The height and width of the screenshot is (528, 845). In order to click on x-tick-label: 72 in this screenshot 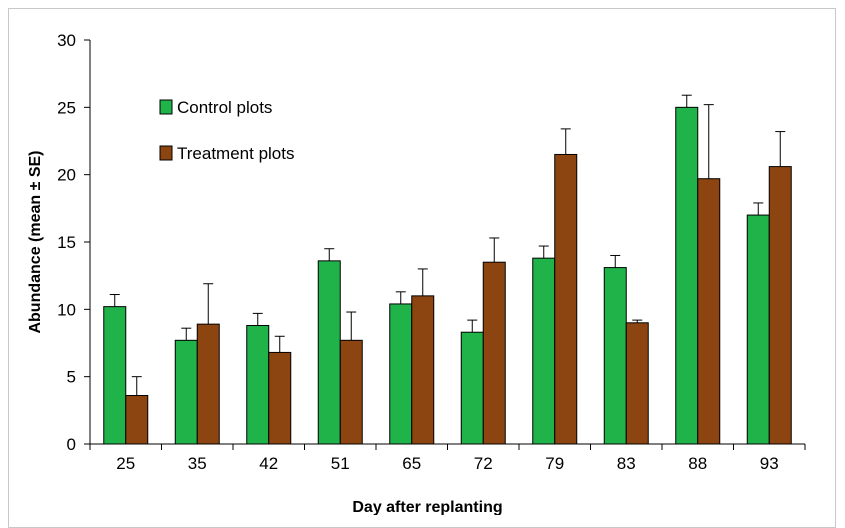, I will do `click(483, 463)`.